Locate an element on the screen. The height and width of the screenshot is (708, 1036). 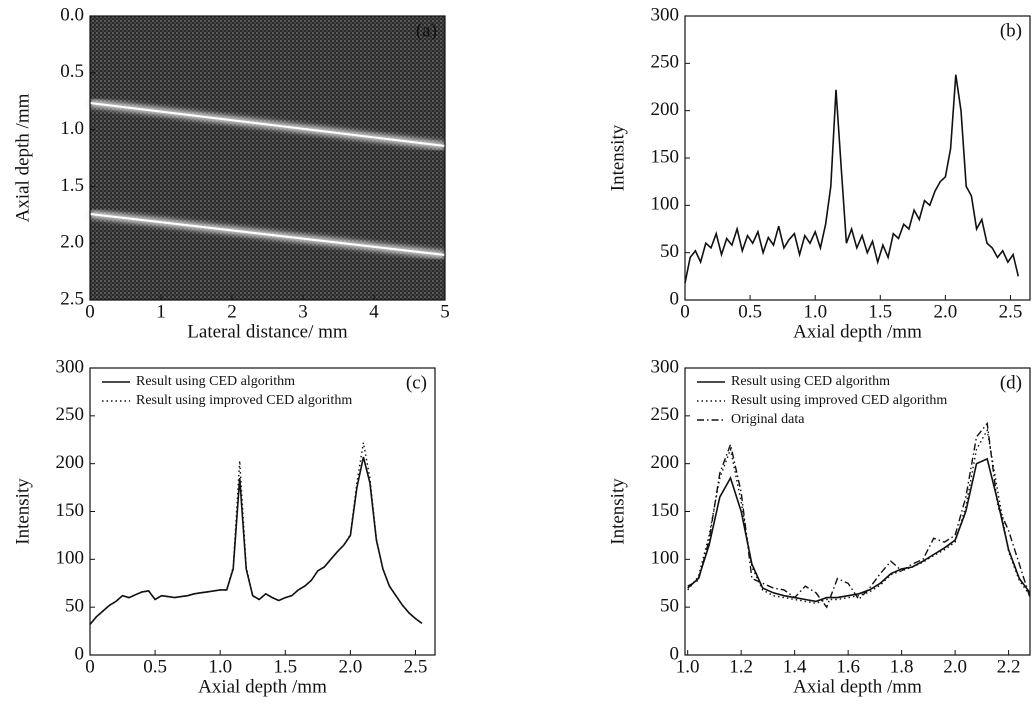
y-tick-label: 0.0 is located at coordinates (72, 14).